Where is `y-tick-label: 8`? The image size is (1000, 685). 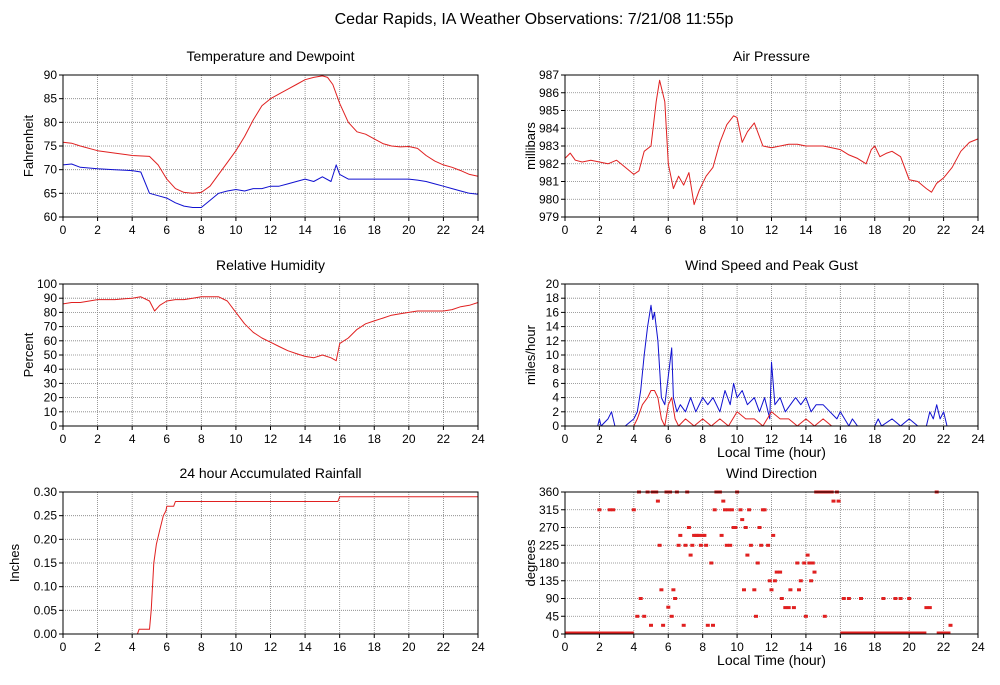 y-tick-label: 8 is located at coordinates (555, 369).